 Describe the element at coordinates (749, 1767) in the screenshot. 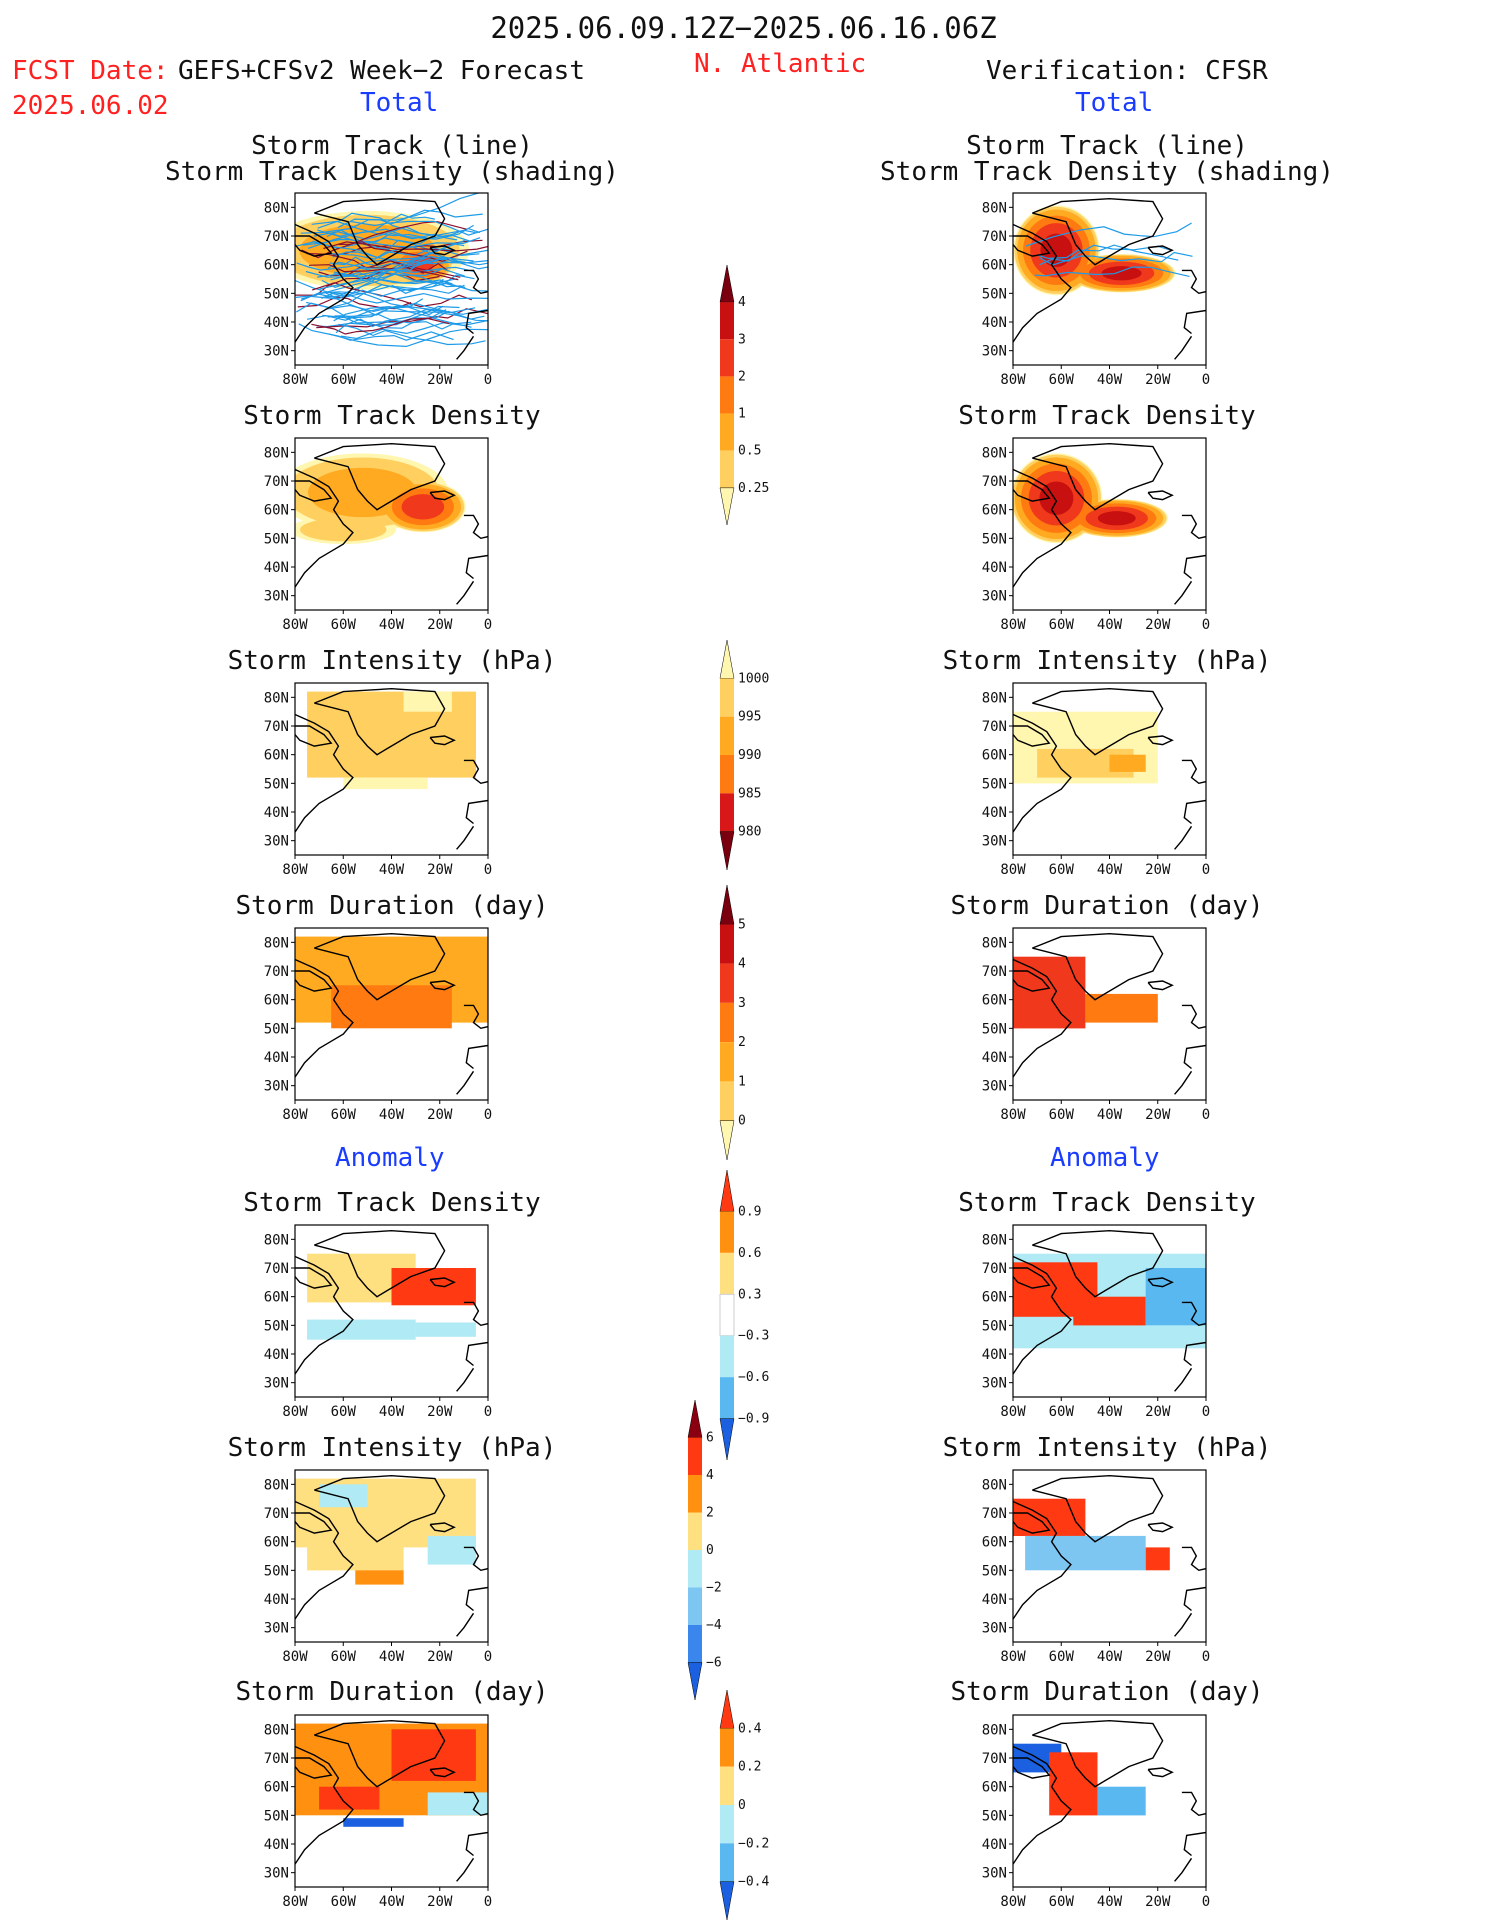

I see `colorbar-label: 0.2` at that location.